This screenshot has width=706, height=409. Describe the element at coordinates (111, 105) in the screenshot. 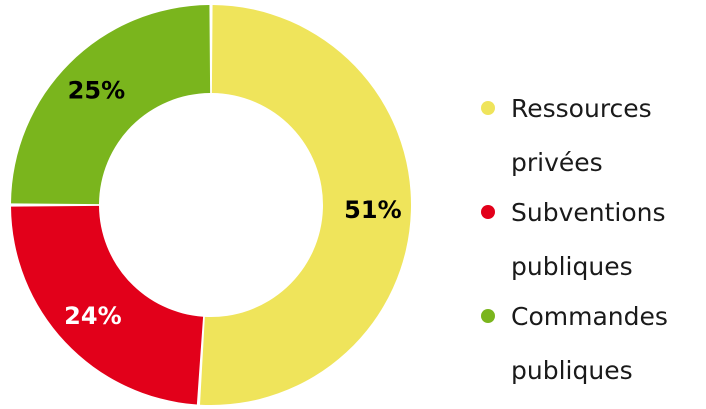

I see `donut-slice-commandes-publiques` at that location.